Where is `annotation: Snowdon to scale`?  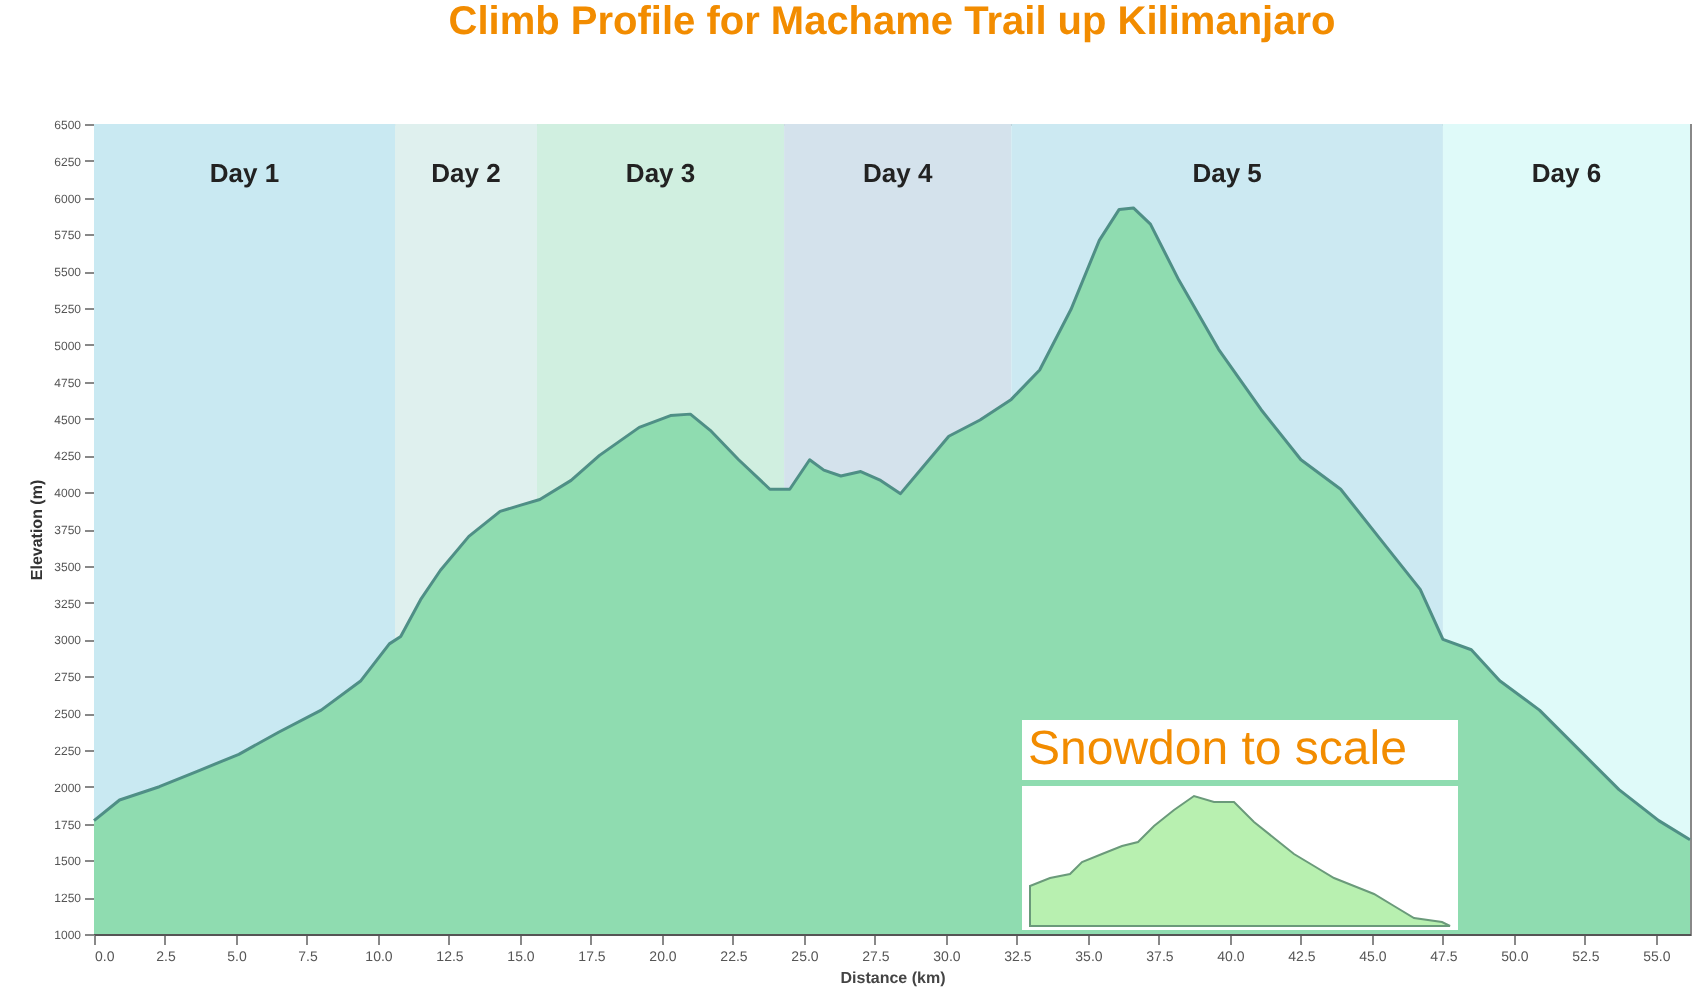
annotation: Snowdon to scale is located at coordinates (1240, 750).